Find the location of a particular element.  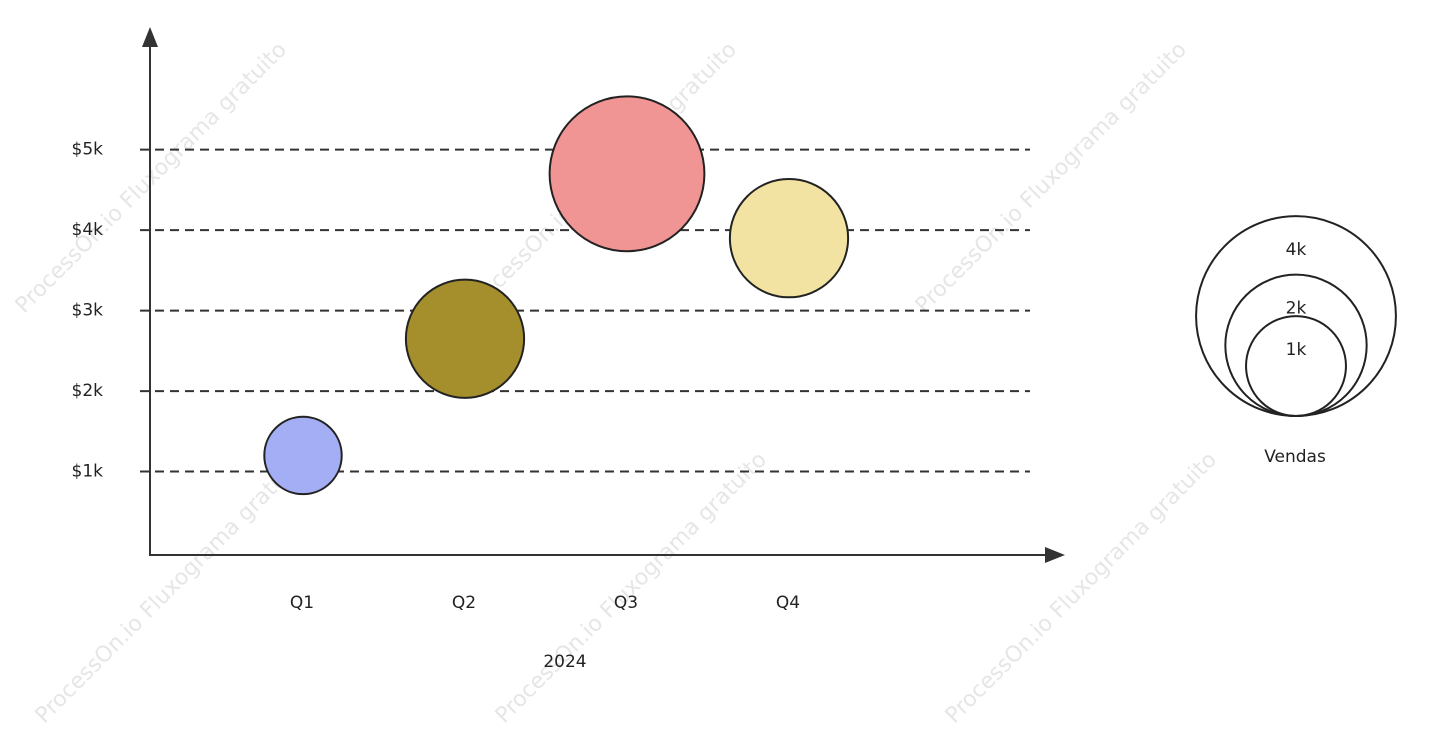

y-tick-label: $5k is located at coordinates (88, 150).